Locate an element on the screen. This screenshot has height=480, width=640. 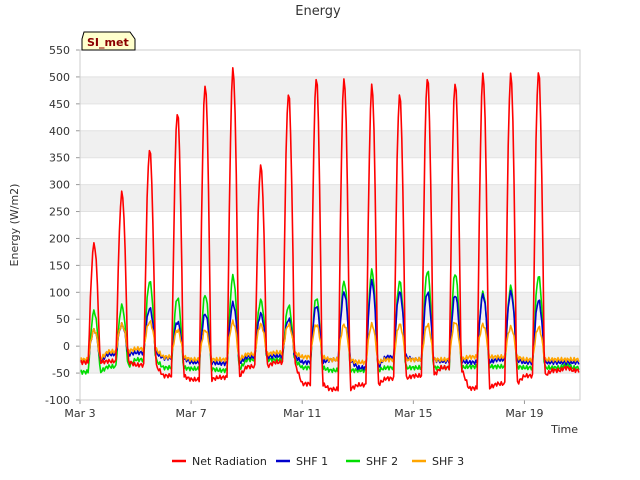
y-tick-label: 350 is located at coordinates (59, 158).